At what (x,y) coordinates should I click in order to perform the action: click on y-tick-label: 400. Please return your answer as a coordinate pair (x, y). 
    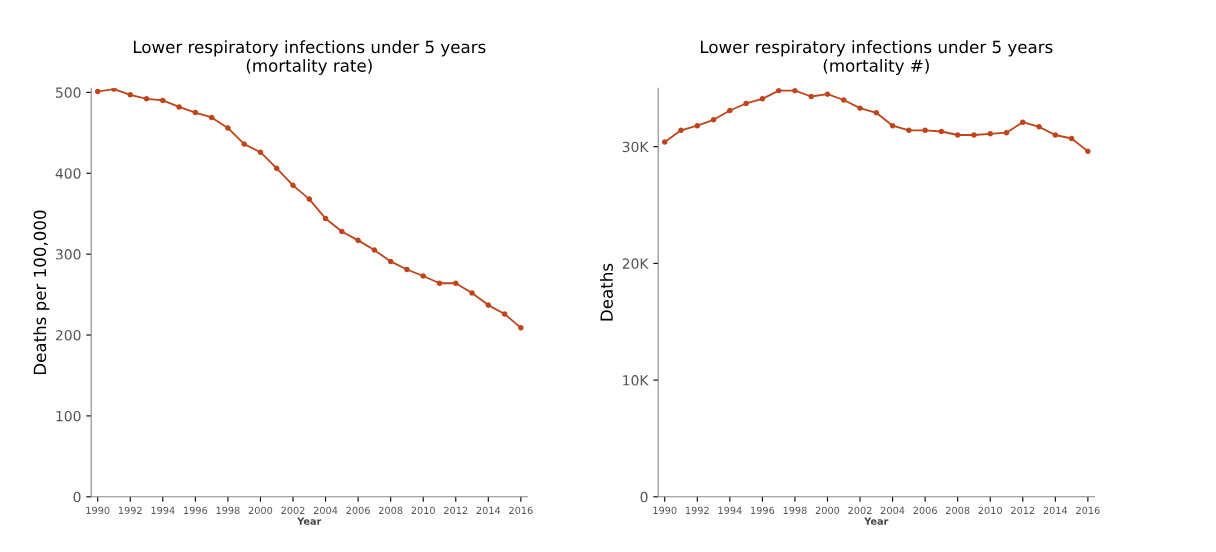
    Looking at the image, I should click on (68, 173).